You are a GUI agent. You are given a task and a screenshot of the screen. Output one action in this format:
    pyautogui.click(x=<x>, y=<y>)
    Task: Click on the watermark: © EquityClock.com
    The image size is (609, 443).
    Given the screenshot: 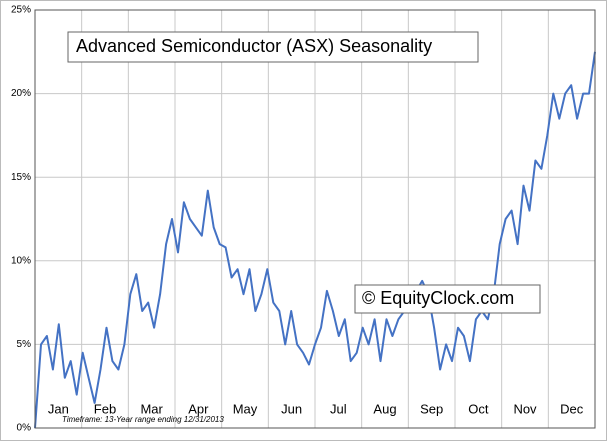 What is the action you would take?
    pyautogui.click(x=438, y=298)
    